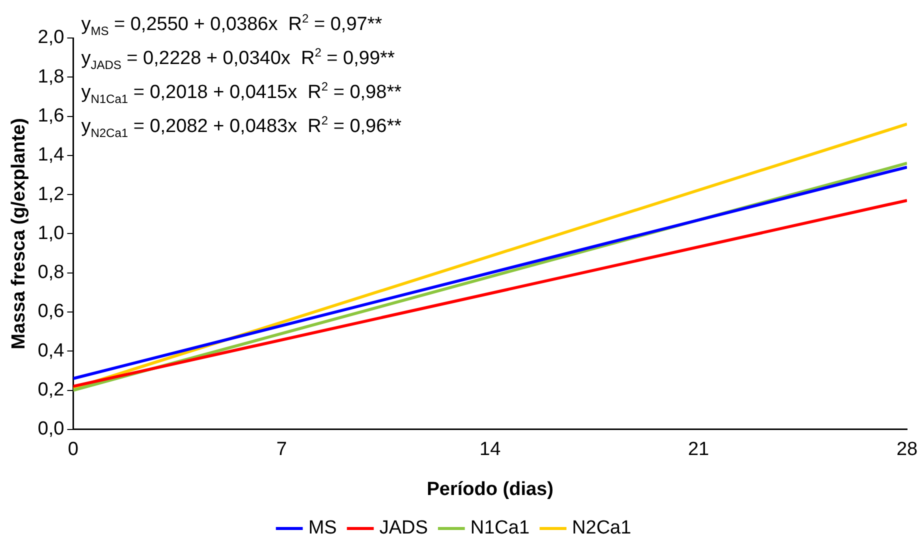 The image size is (923, 548). I want to click on y-tick-label: 1,2, so click(51, 194).